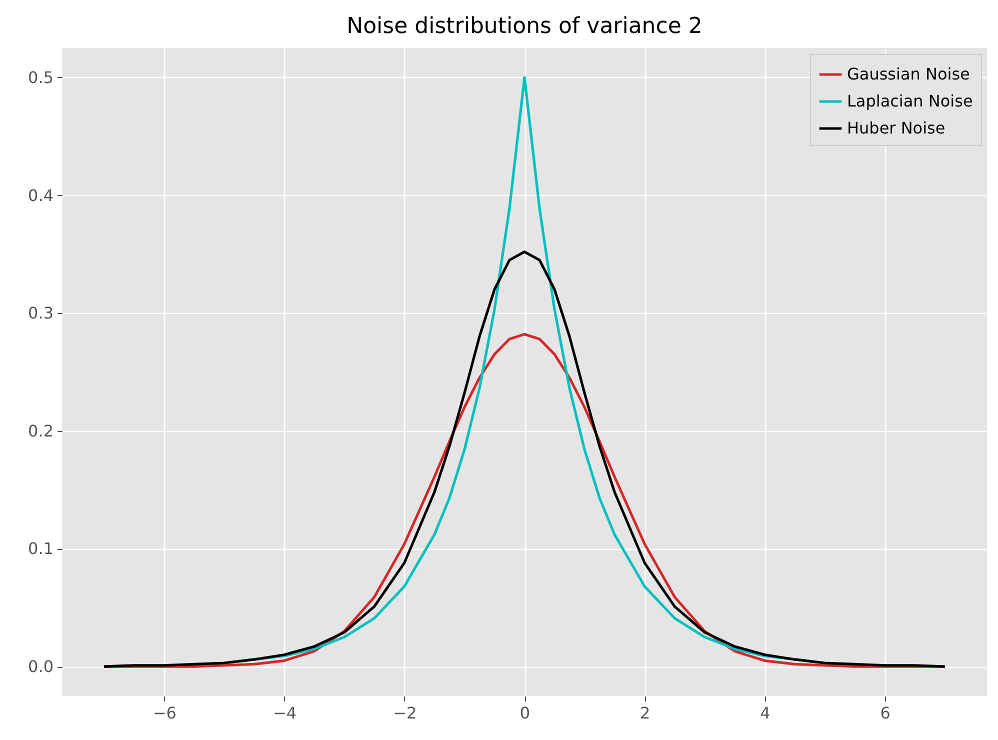  What do you see at coordinates (910, 101) in the screenshot?
I see `legend-label: Laplacian Noise` at bounding box center [910, 101].